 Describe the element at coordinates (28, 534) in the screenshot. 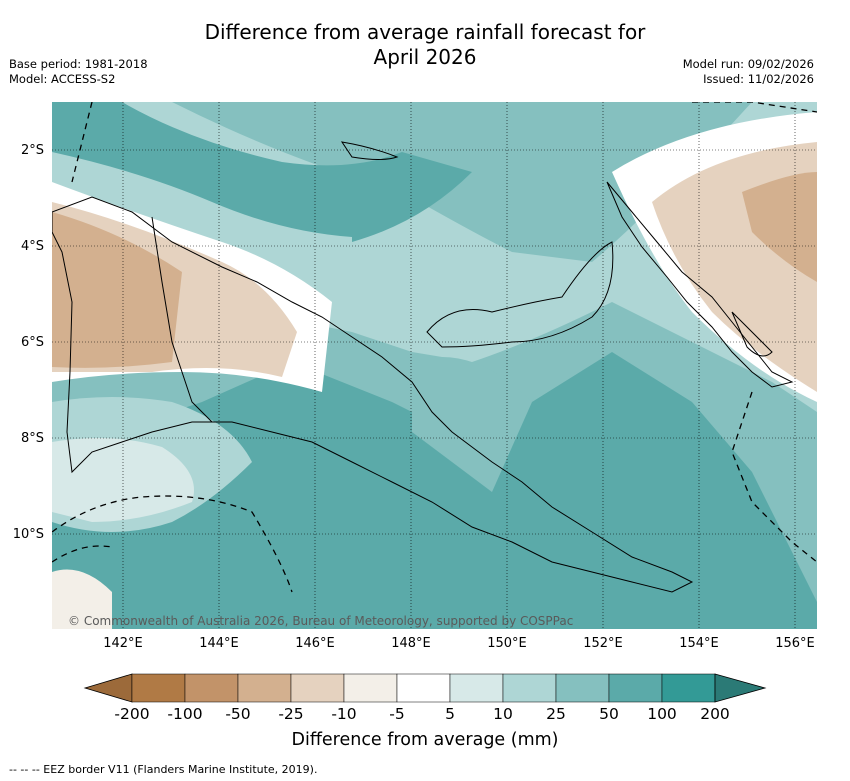

I see `lat-label-10s: 10°S` at that location.